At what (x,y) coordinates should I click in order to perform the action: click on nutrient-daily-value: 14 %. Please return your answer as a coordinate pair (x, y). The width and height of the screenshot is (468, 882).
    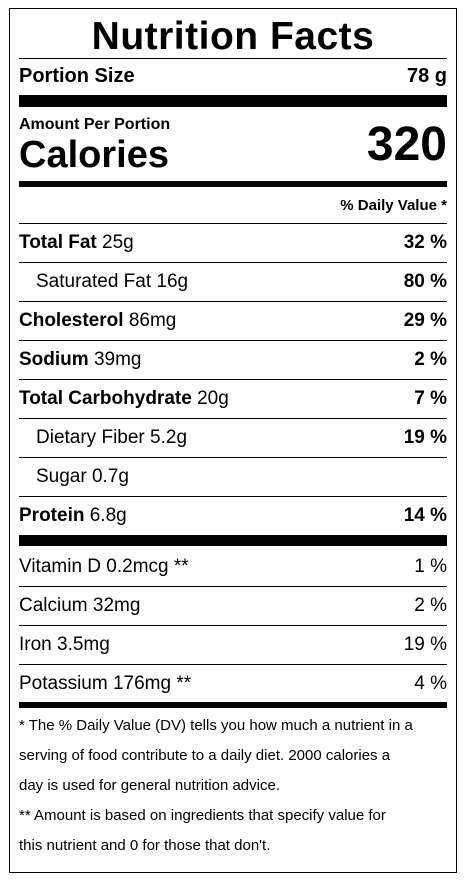
    Looking at the image, I should click on (425, 515).